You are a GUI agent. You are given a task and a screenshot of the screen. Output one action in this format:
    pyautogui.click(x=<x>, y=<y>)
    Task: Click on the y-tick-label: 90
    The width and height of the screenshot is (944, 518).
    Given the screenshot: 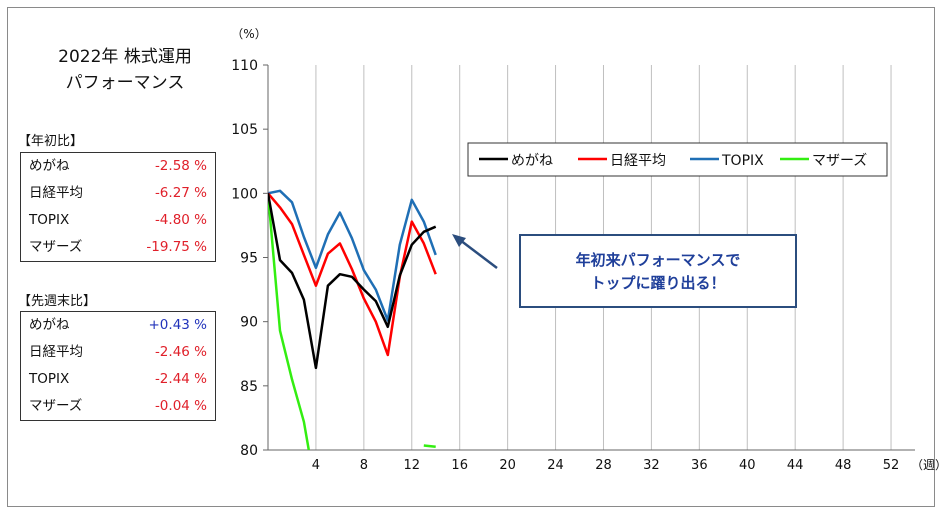 What is the action you would take?
    pyautogui.click(x=249, y=323)
    